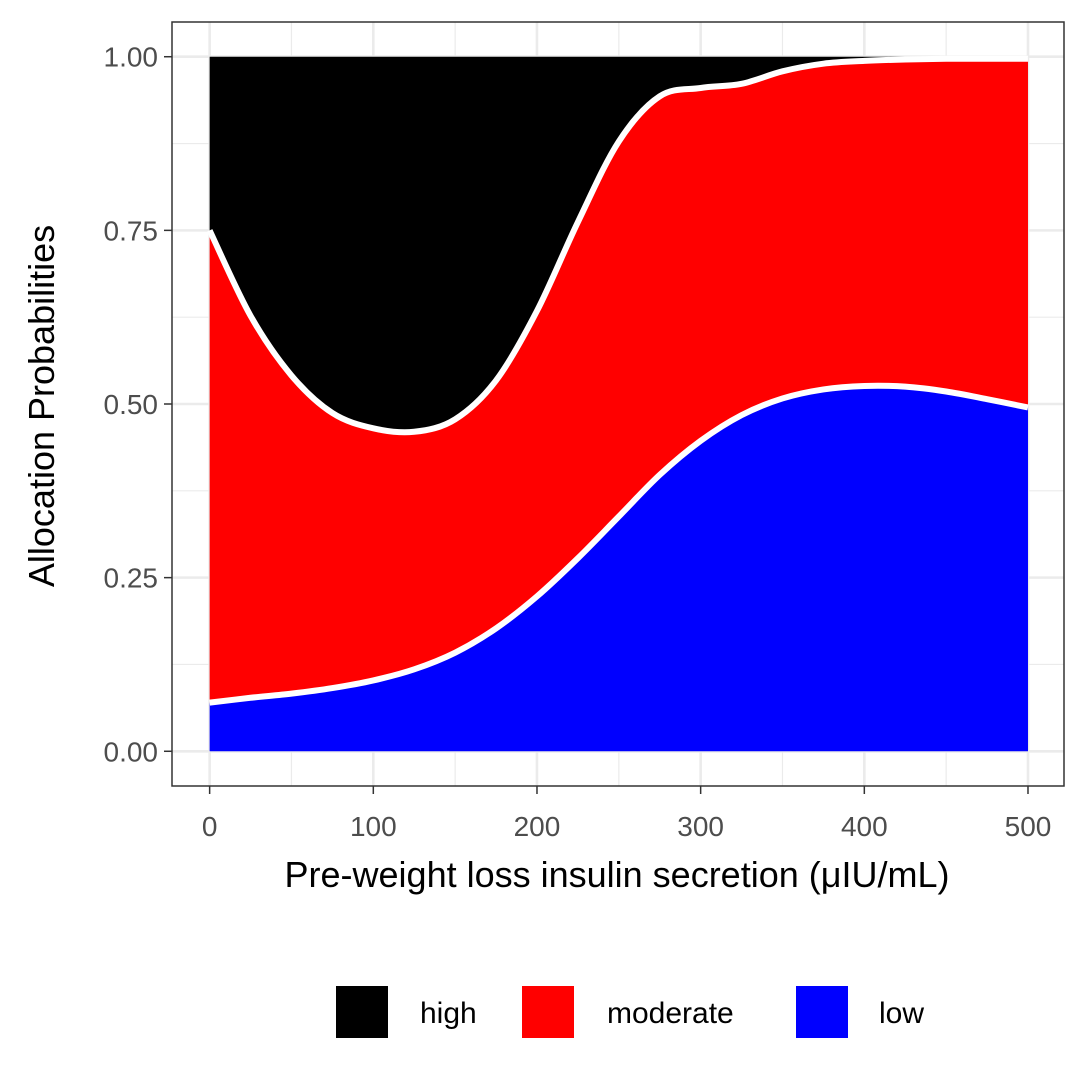 This screenshot has width=1092, height=1092. What do you see at coordinates (131, 751) in the screenshot?
I see `y-tick-label: 0.00` at bounding box center [131, 751].